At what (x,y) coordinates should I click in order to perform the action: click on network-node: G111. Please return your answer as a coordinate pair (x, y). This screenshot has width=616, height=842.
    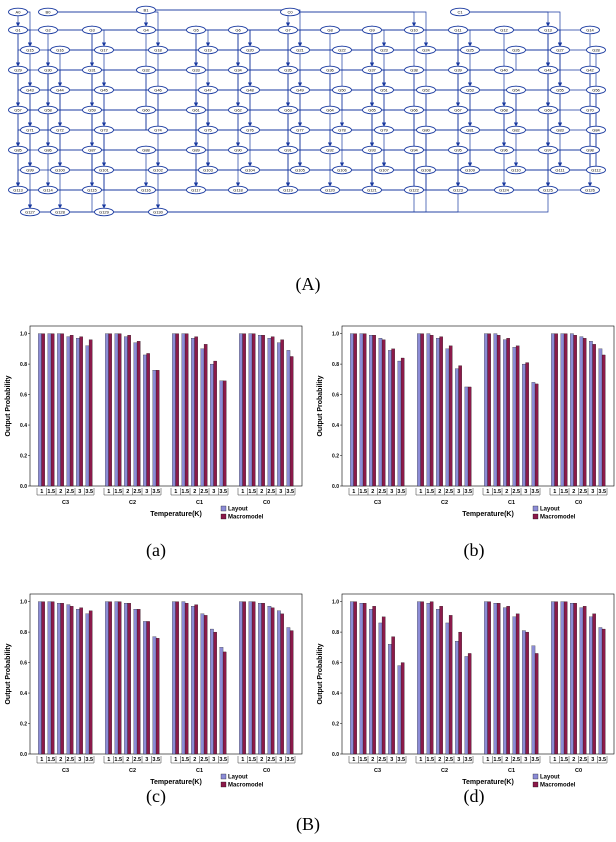
    Looking at the image, I should click on (560, 170).